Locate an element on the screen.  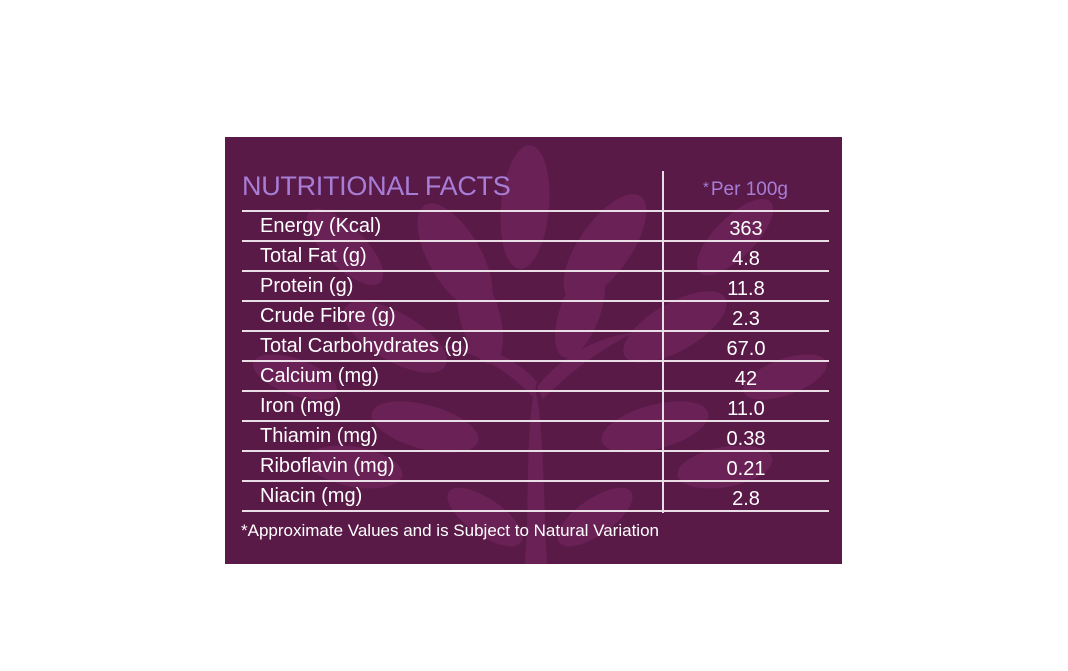
table-row: Crude Fibre (g) 2.3 is located at coordinates (535, 316).